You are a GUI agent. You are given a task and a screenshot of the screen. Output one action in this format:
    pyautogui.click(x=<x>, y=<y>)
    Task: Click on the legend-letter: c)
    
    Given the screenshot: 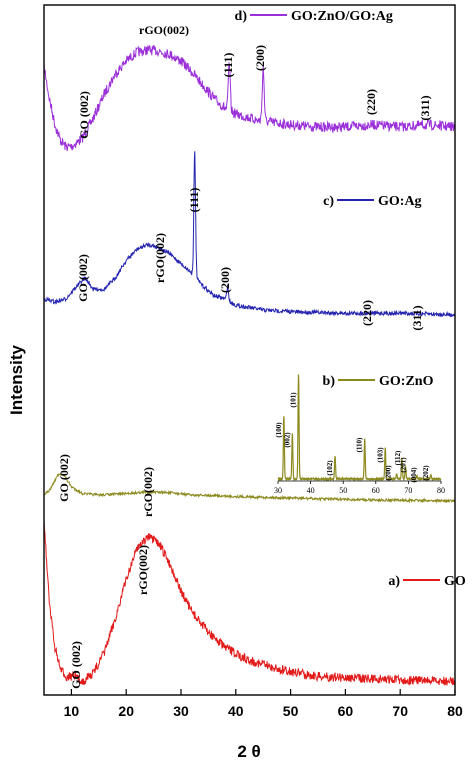 What is the action you would take?
    pyautogui.click(x=328, y=201)
    